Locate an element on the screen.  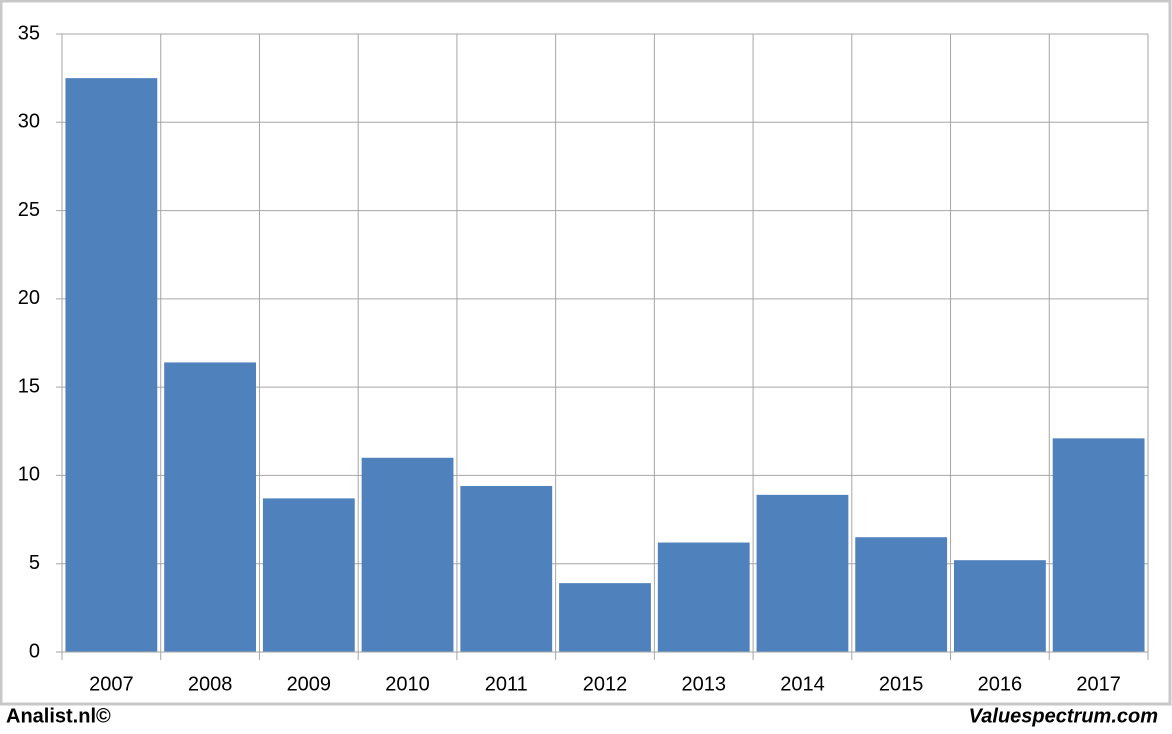
x-tick-label: 2012 is located at coordinates (605, 684).